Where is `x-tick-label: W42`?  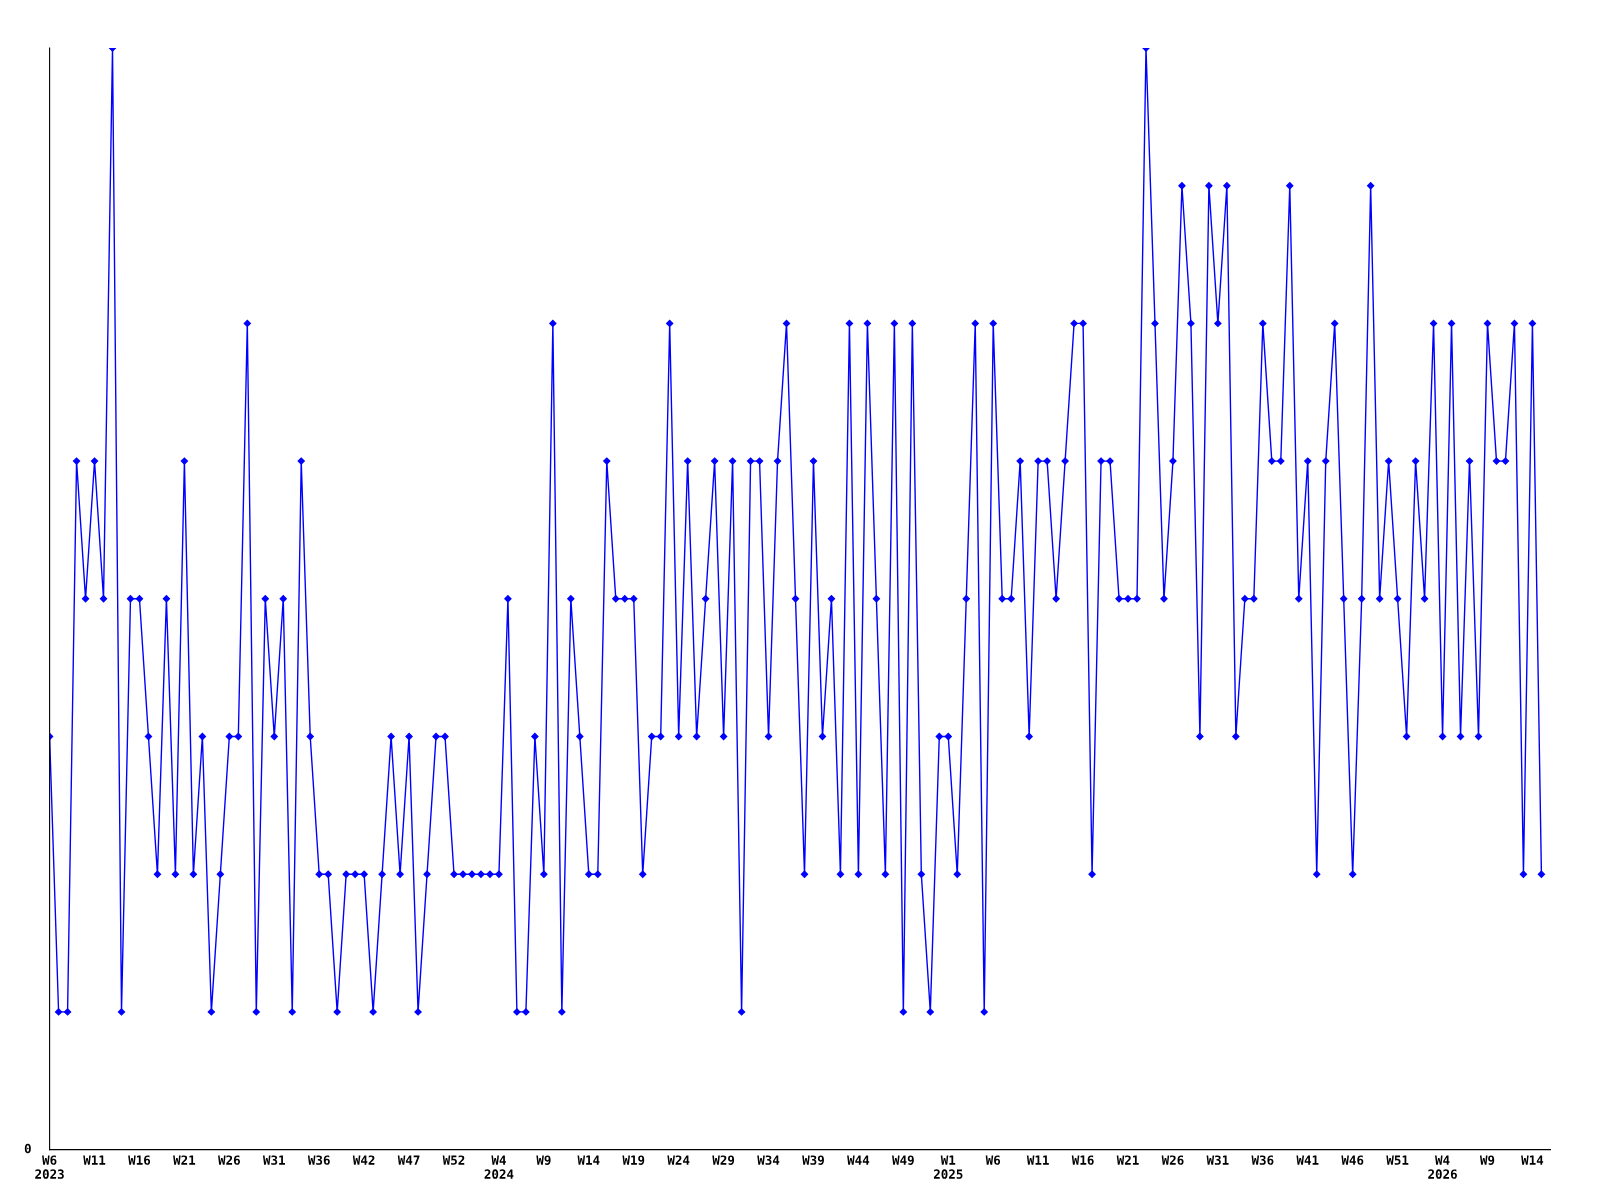
x-tick-label: W42 is located at coordinates (363, 1160).